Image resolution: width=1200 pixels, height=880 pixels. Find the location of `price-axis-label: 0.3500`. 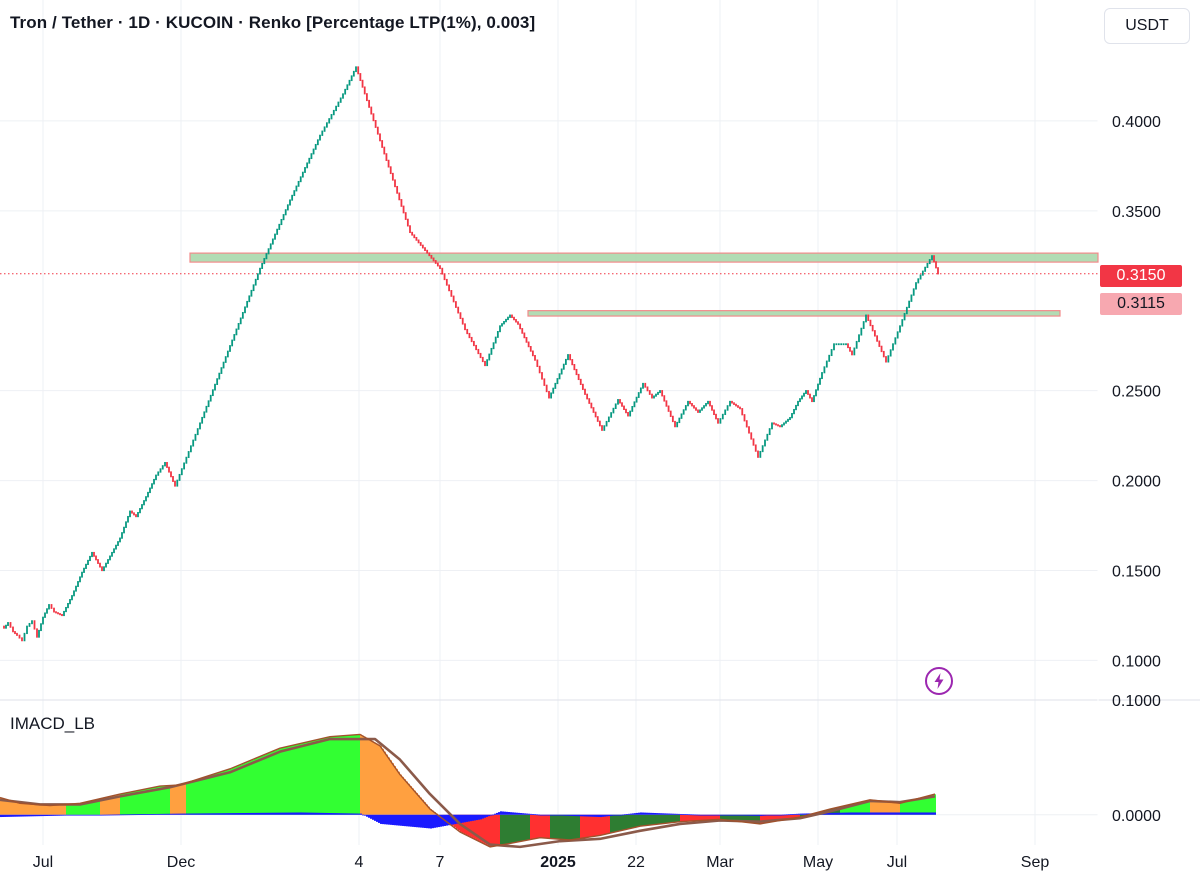

price-axis-label: 0.3500 is located at coordinates (1136, 212).